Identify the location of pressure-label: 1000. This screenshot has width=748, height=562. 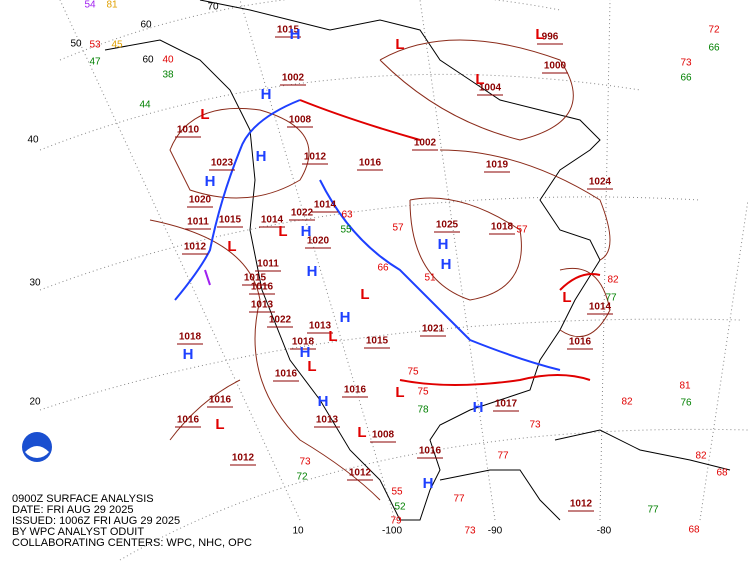
(555, 66).